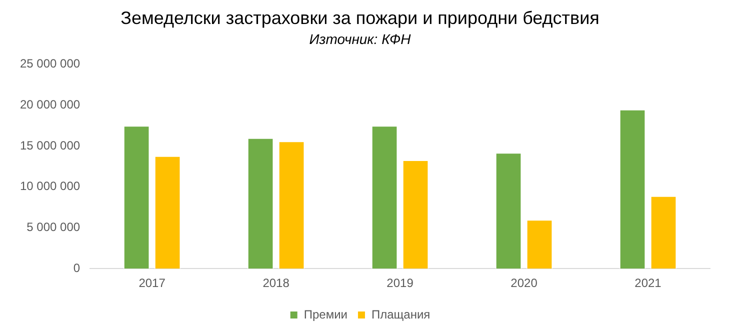 The height and width of the screenshot is (331, 730). Describe the element at coordinates (50, 105) in the screenshot. I see `y-tick-label: 20 000 000` at that location.